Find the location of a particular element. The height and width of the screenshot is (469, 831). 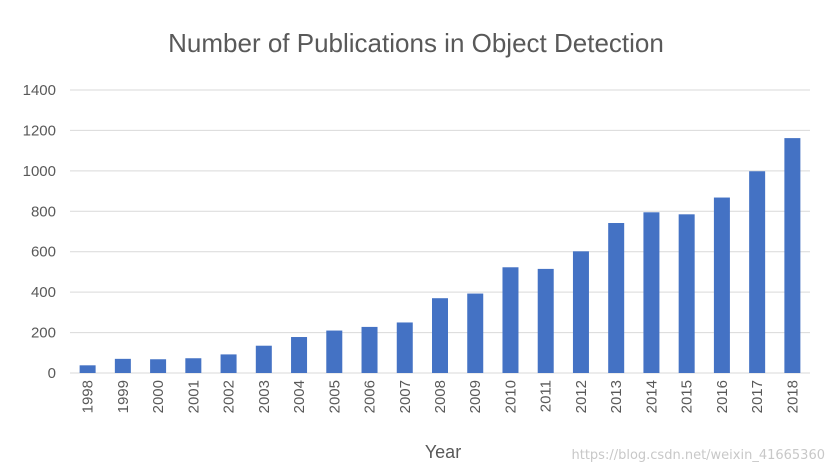

bar-2003 is located at coordinates (263, 359).